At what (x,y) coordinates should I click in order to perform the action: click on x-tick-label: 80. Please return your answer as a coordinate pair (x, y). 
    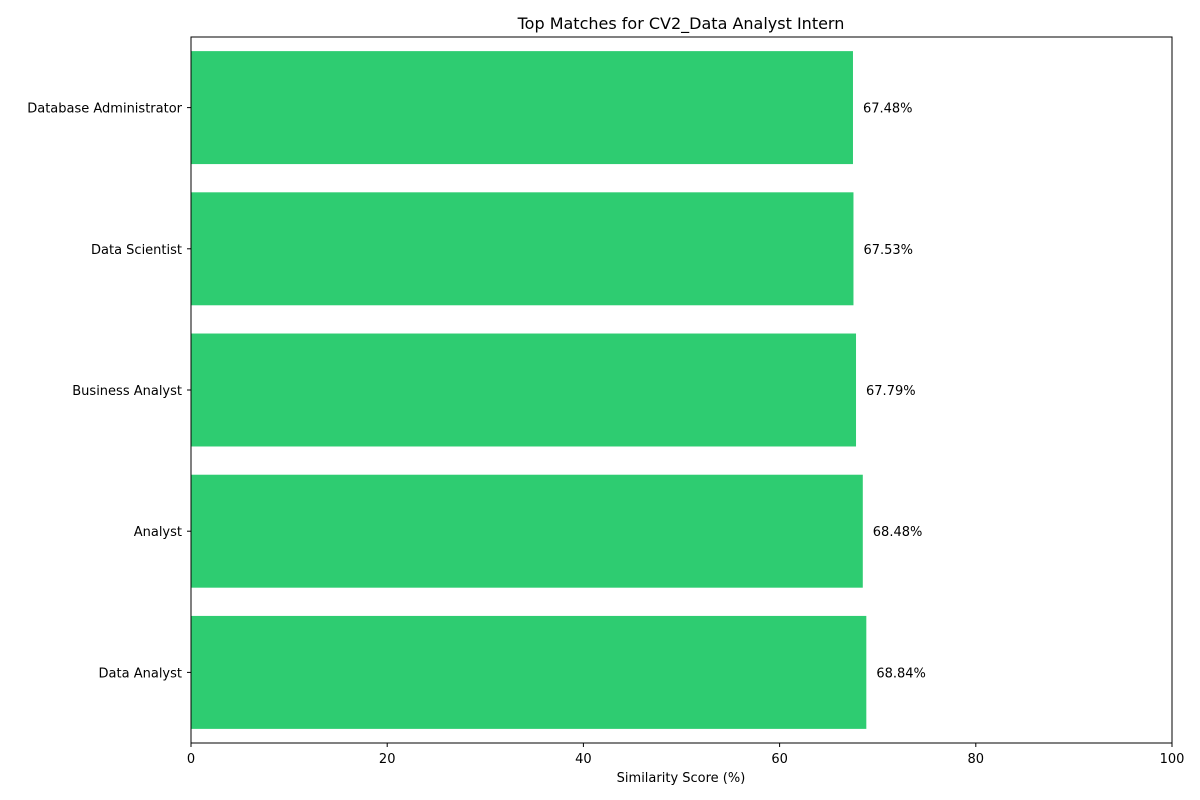
    Looking at the image, I should click on (976, 759).